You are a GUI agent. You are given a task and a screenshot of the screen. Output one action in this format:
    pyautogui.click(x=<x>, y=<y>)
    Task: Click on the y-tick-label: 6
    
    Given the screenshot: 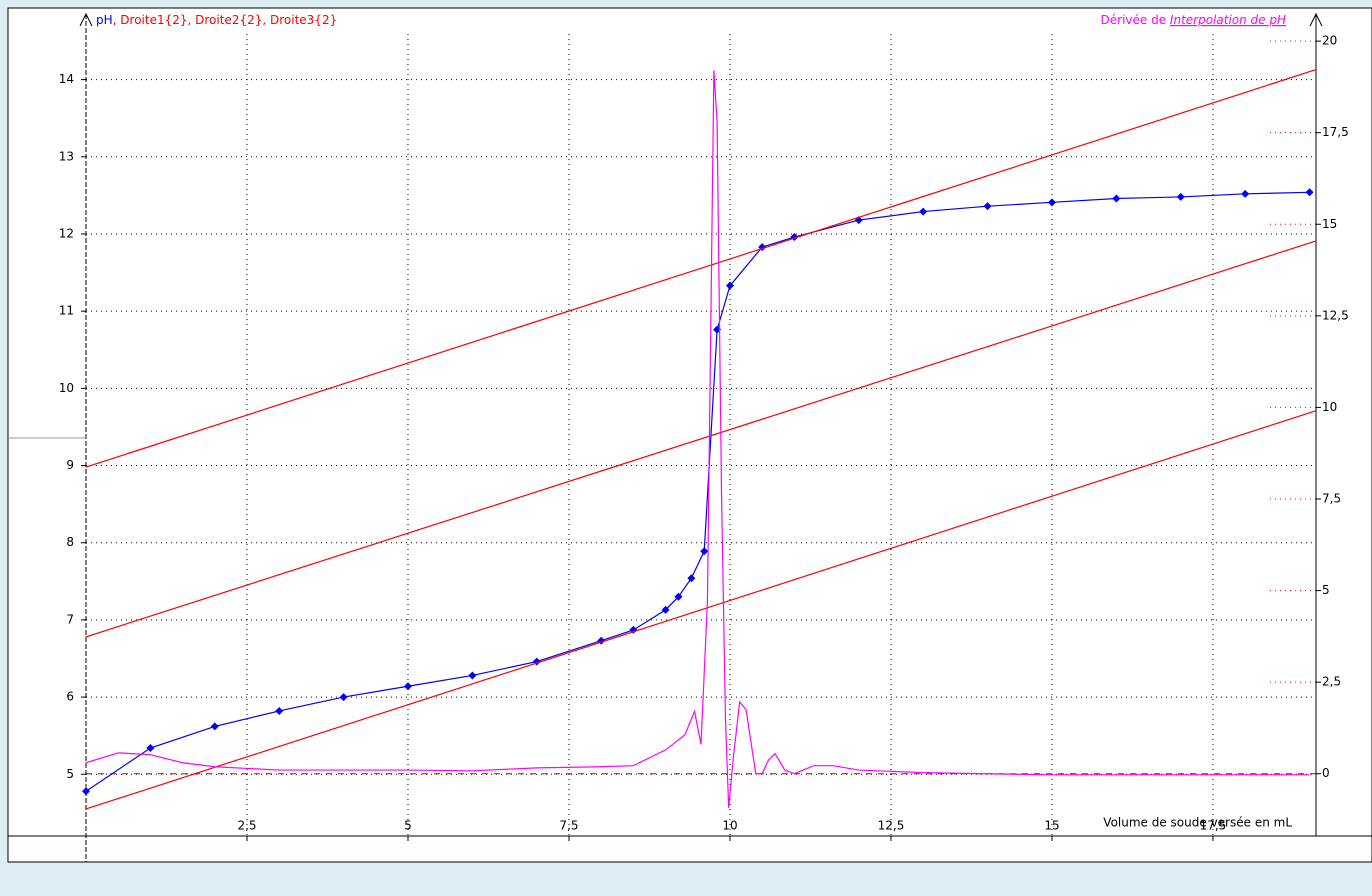 What is the action you would take?
    pyautogui.click(x=70, y=697)
    